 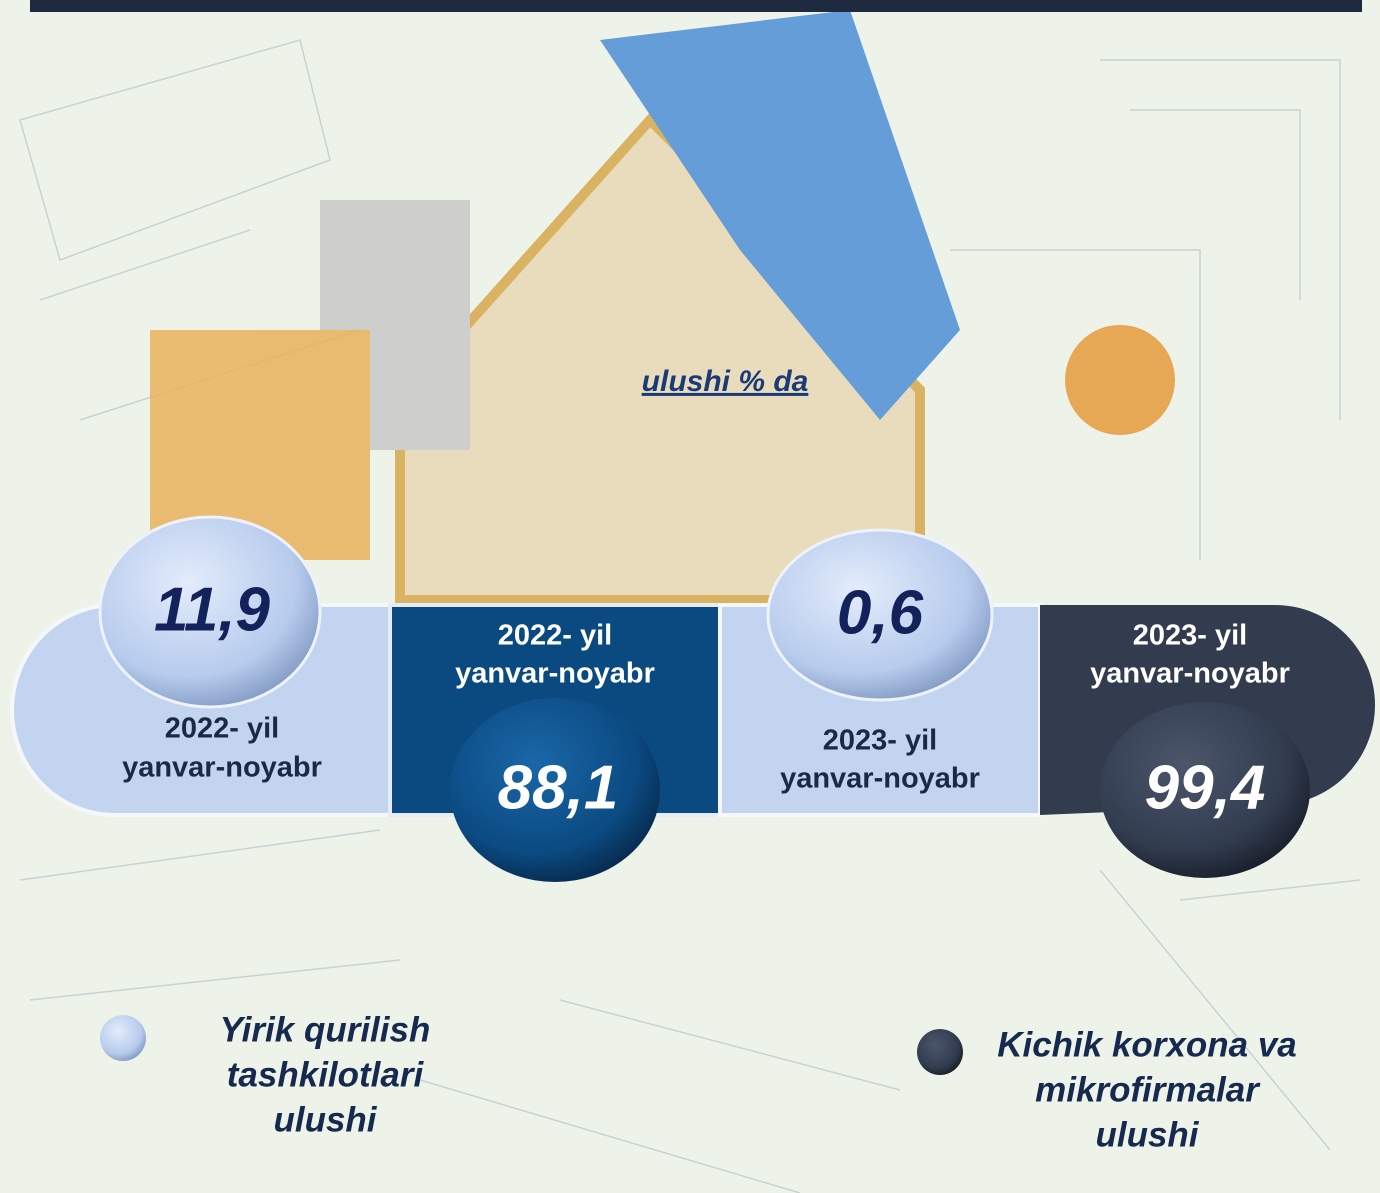 I want to click on legend-label: tashkilotlari, so click(x=326, y=1074).